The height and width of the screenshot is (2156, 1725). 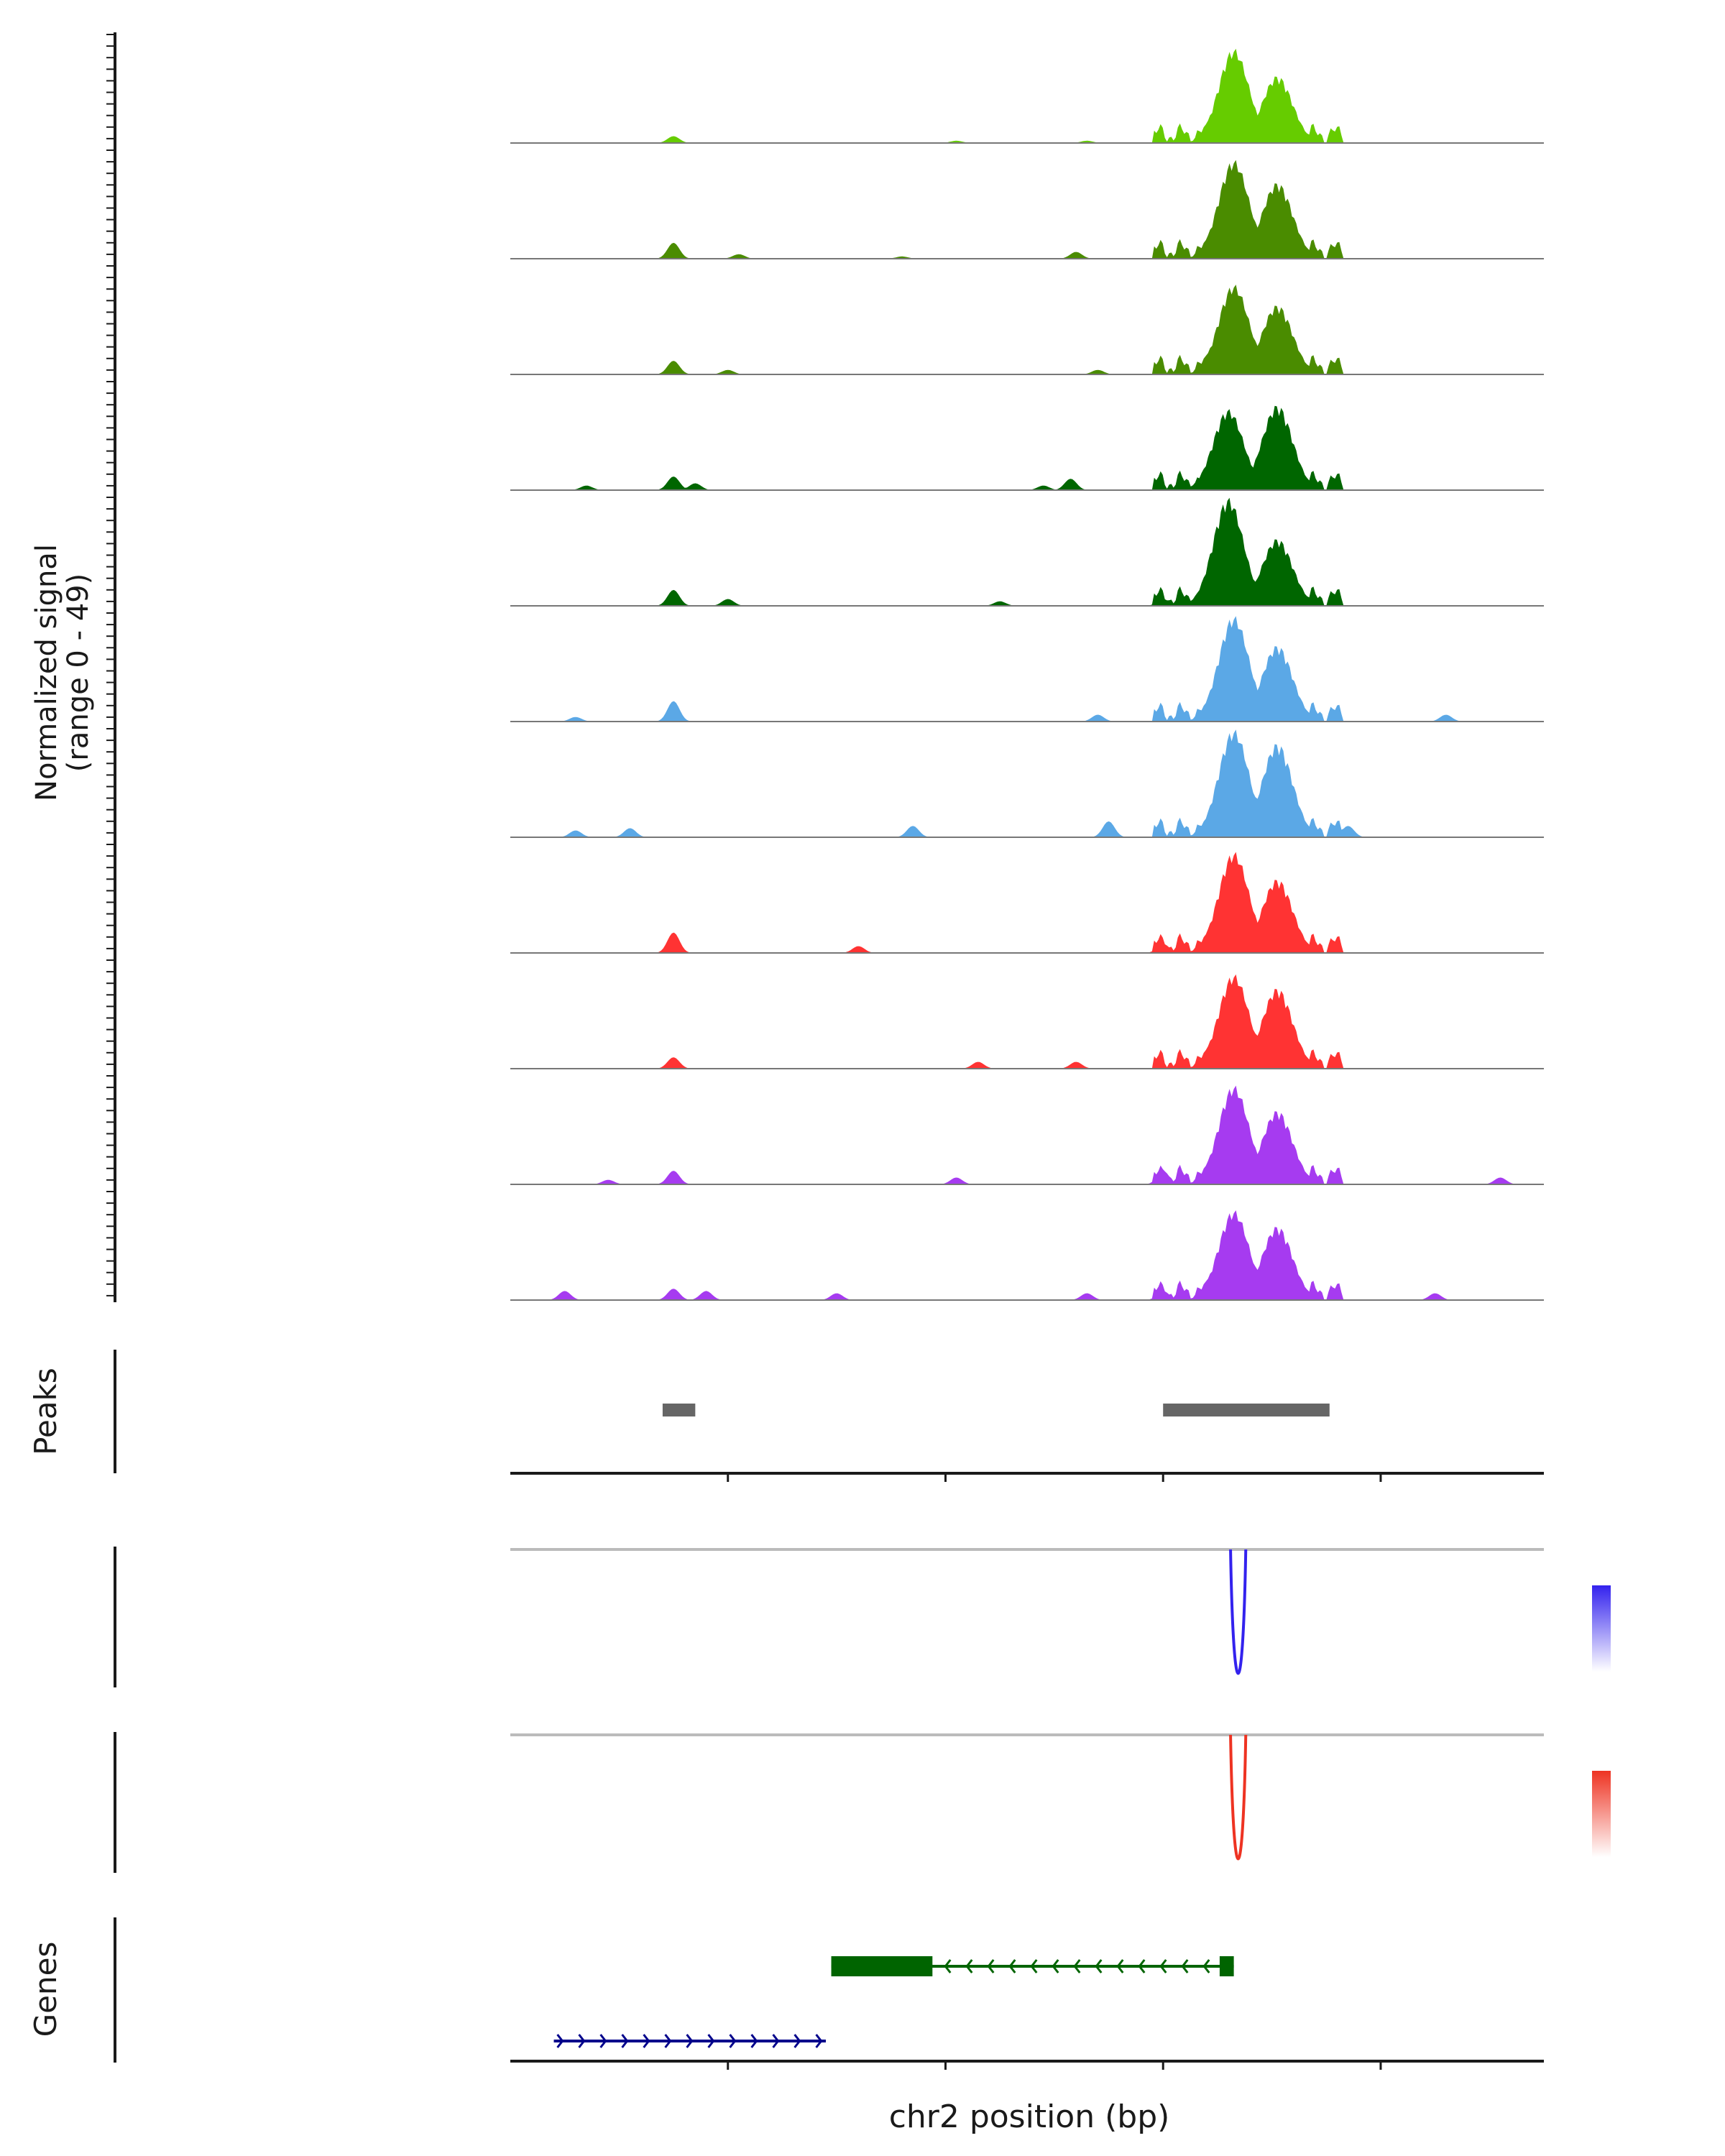 What do you see at coordinates (45, 1990) in the screenshot?
I see `genes-track-label: Genes` at bounding box center [45, 1990].